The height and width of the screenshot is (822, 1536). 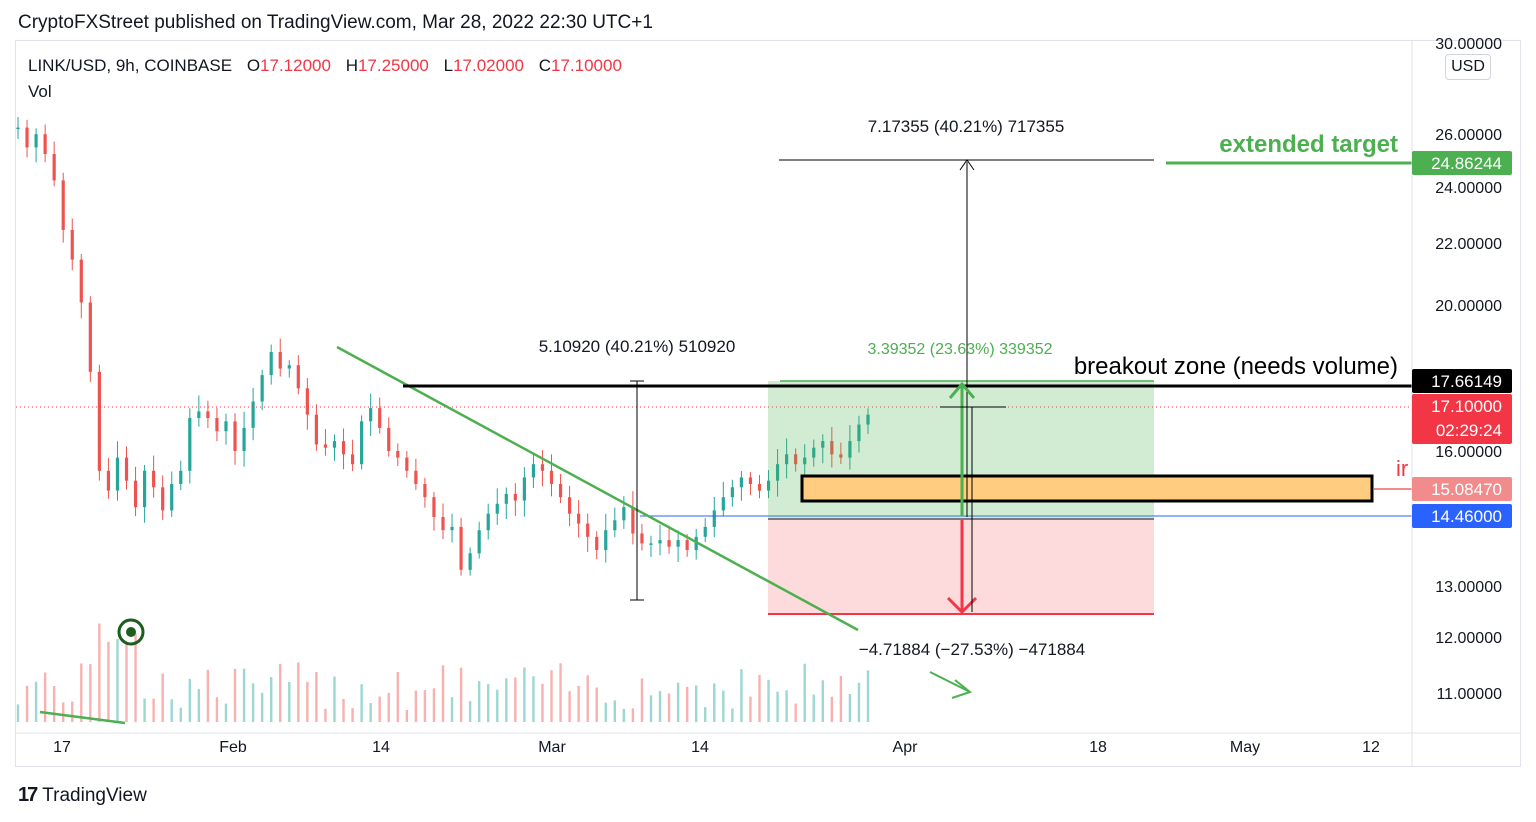 I want to click on tradingview-logo-icon: 17, so click(x=28, y=795).